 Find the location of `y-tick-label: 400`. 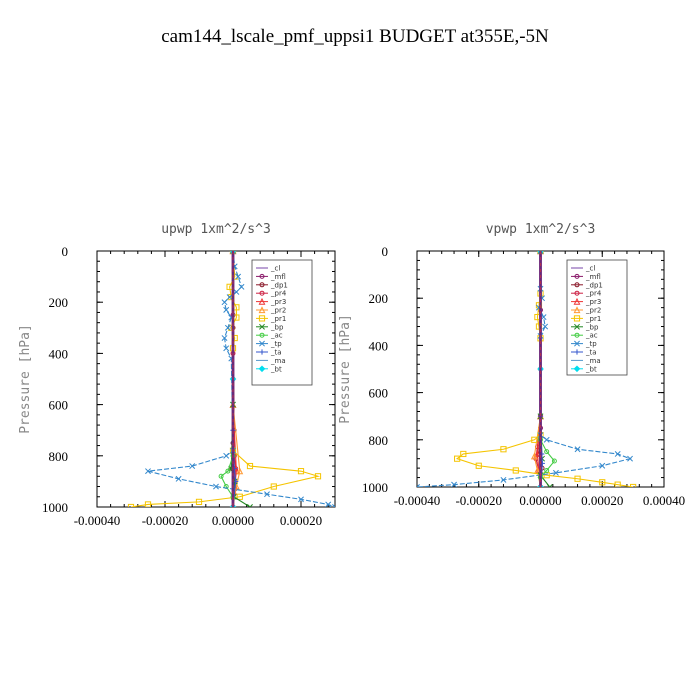

y-tick-label: 400 is located at coordinates (59, 353).